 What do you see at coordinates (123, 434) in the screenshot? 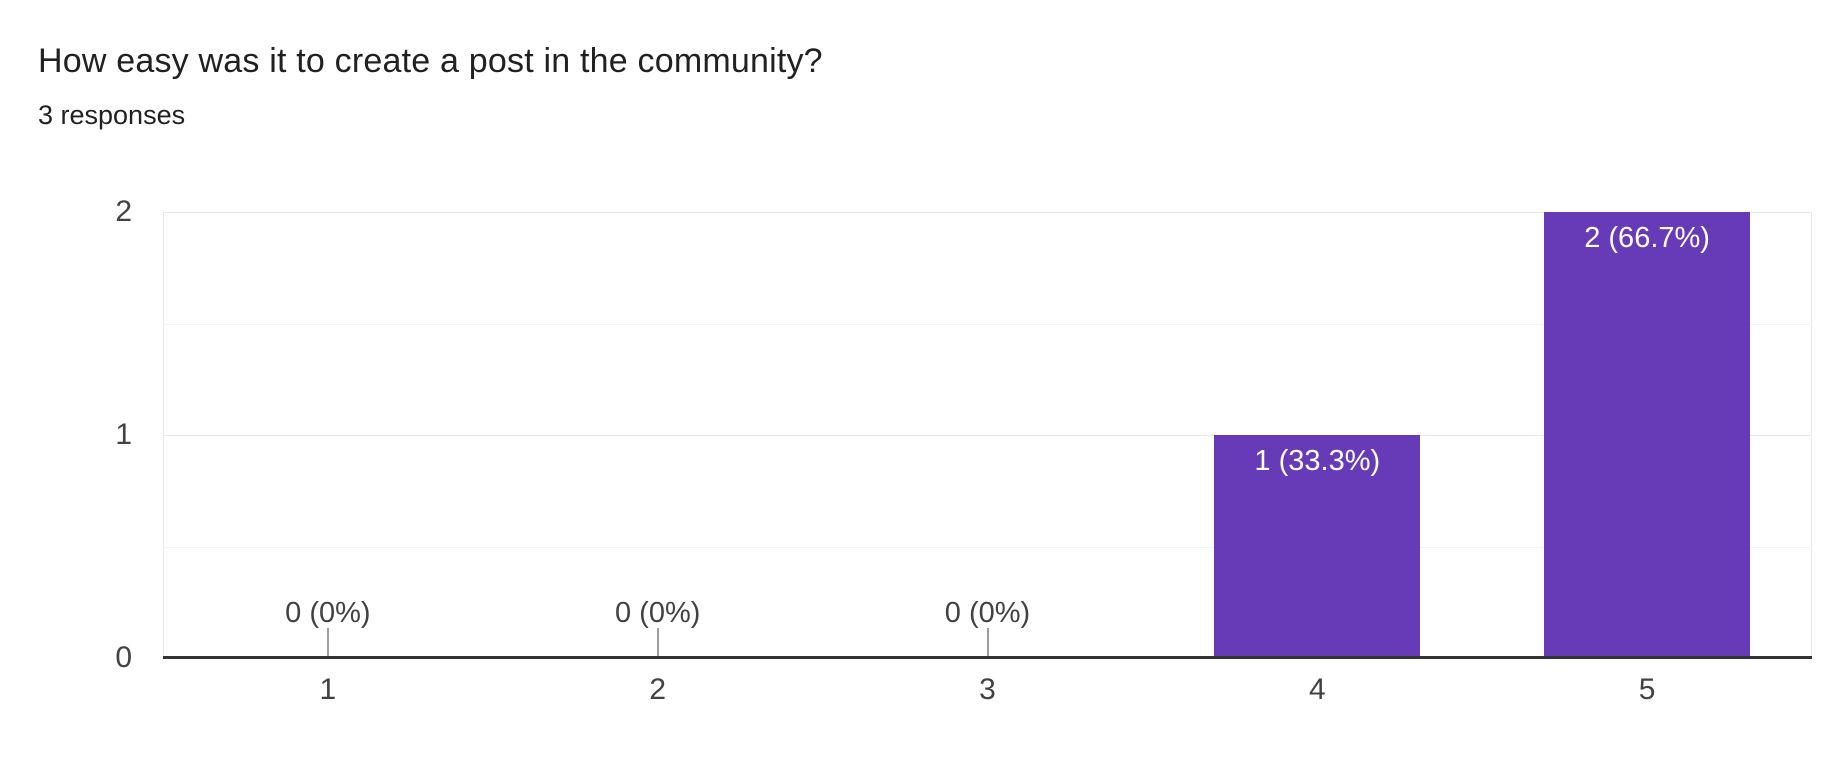
I see `y-axis-tick-label: 1` at bounding box center [123, 434].